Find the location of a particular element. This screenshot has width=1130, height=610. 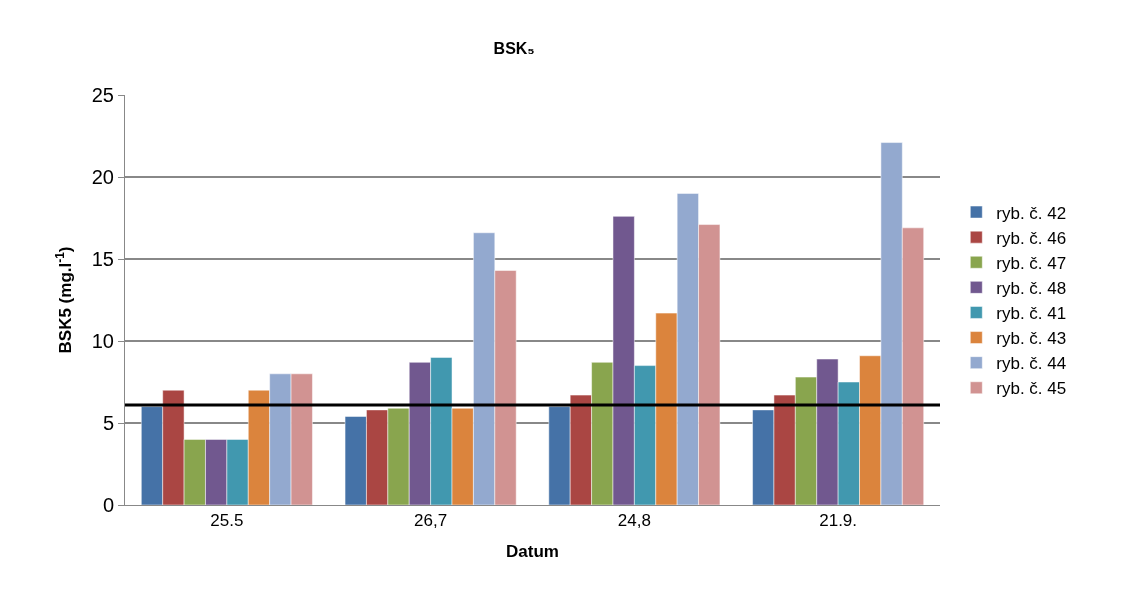

y-tick-label: 0 is located at coordinates (108, 505).